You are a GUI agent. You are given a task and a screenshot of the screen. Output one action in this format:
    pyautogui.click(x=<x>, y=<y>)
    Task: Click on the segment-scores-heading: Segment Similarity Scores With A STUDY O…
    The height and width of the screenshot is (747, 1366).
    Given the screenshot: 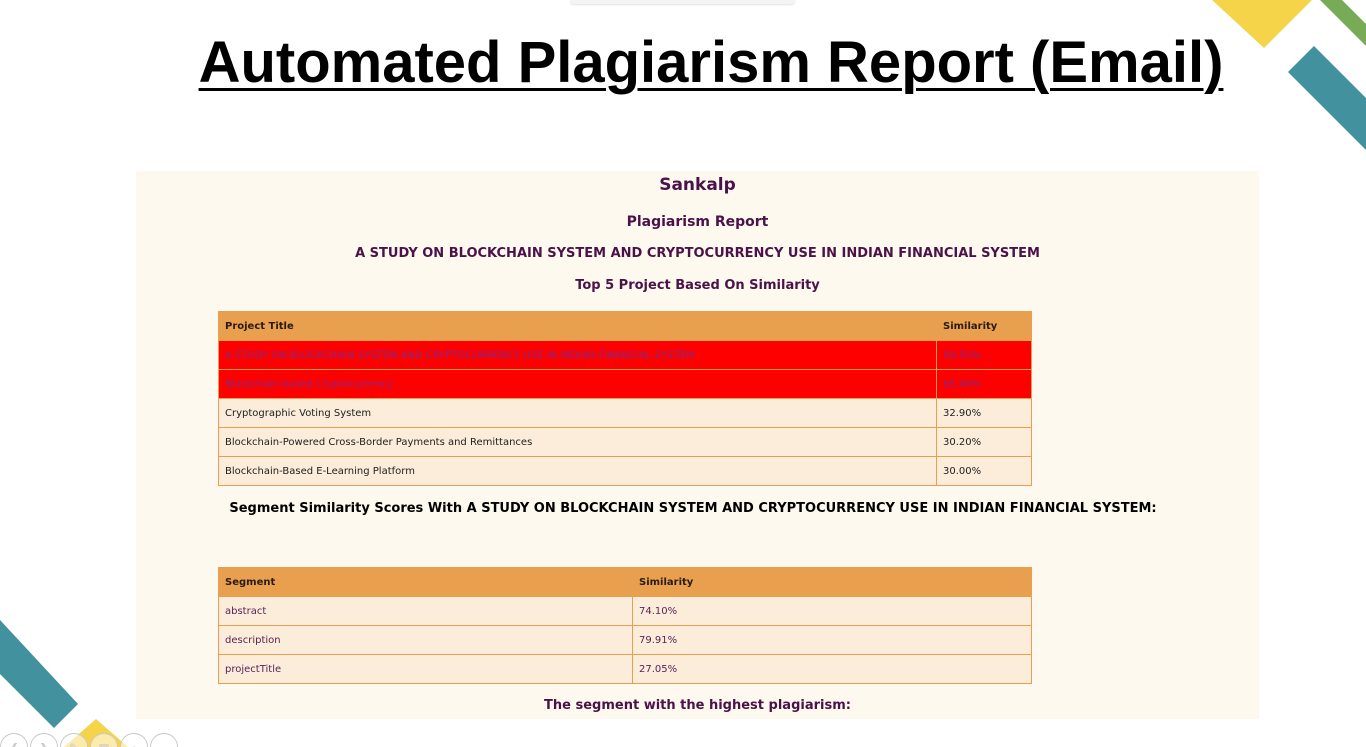 What is the action you would take?
    pyautogui.click(x=693, y=508)
    